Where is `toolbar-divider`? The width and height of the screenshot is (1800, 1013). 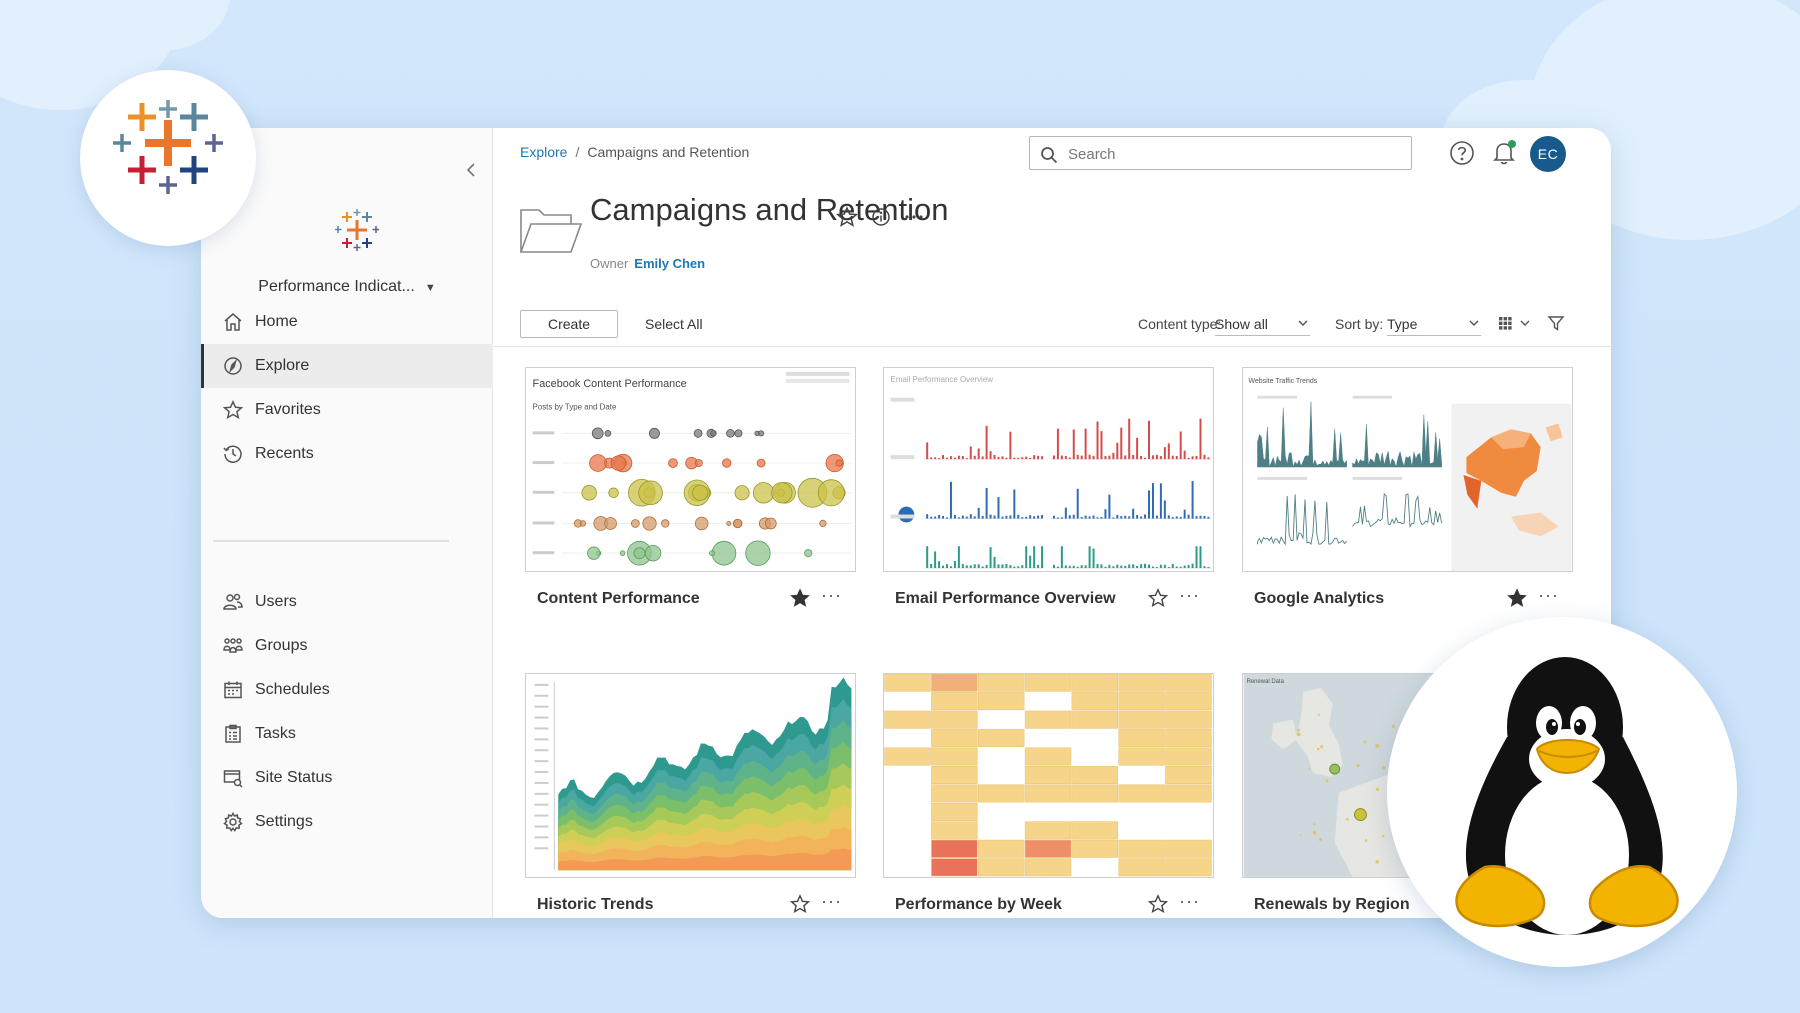 toolbar-divider is located at coordinates (1052, 346).